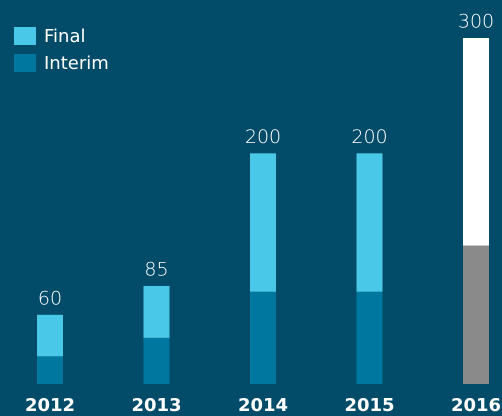 Image resolution: width=502 pixels, height=416 pixels. I want to click on x-tick-label: 2016, so click(476, 405).